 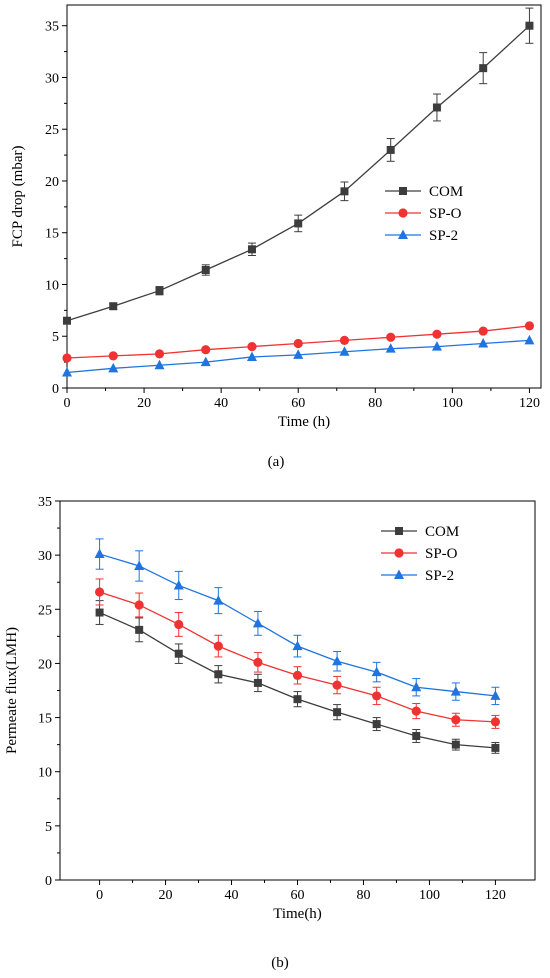 I want to click on y-tick-label: 0, so click(x=48, y=881).